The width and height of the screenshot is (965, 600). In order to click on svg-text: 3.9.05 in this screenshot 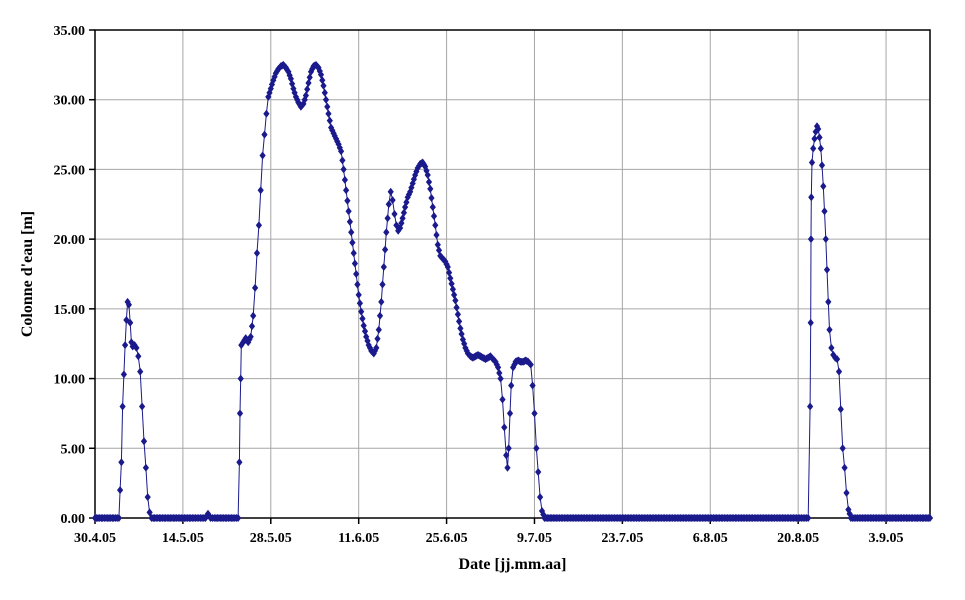, I will do `click(886, 538)`.